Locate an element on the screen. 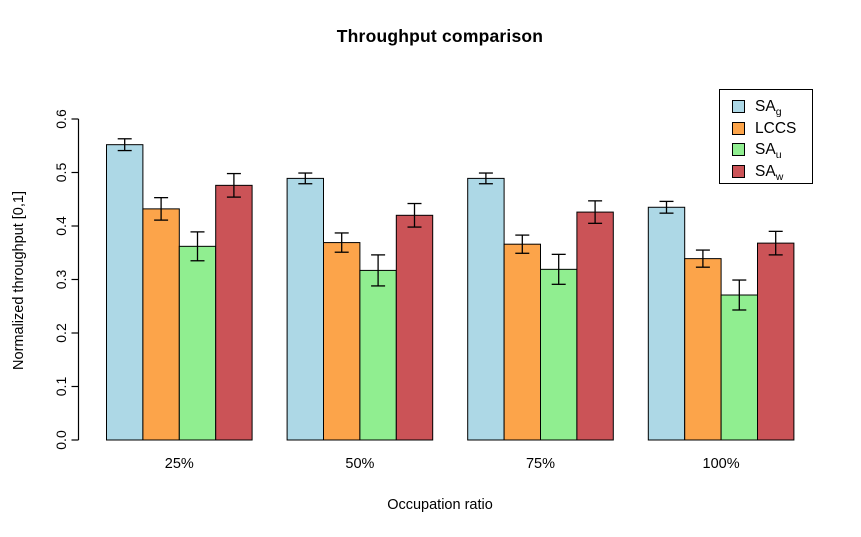  legend-swatch-SA_w is located at coordinates (738, 171).